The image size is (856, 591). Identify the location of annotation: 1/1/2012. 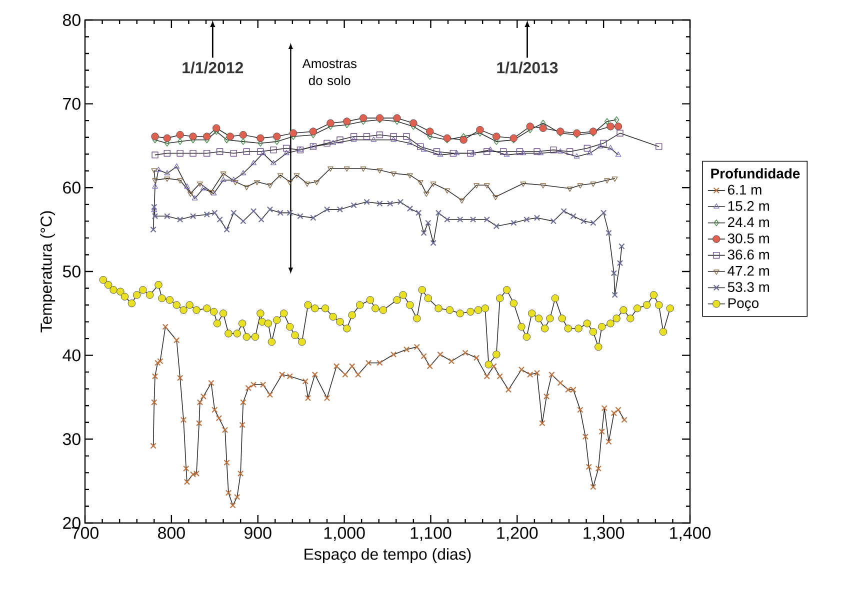
(213, 68).